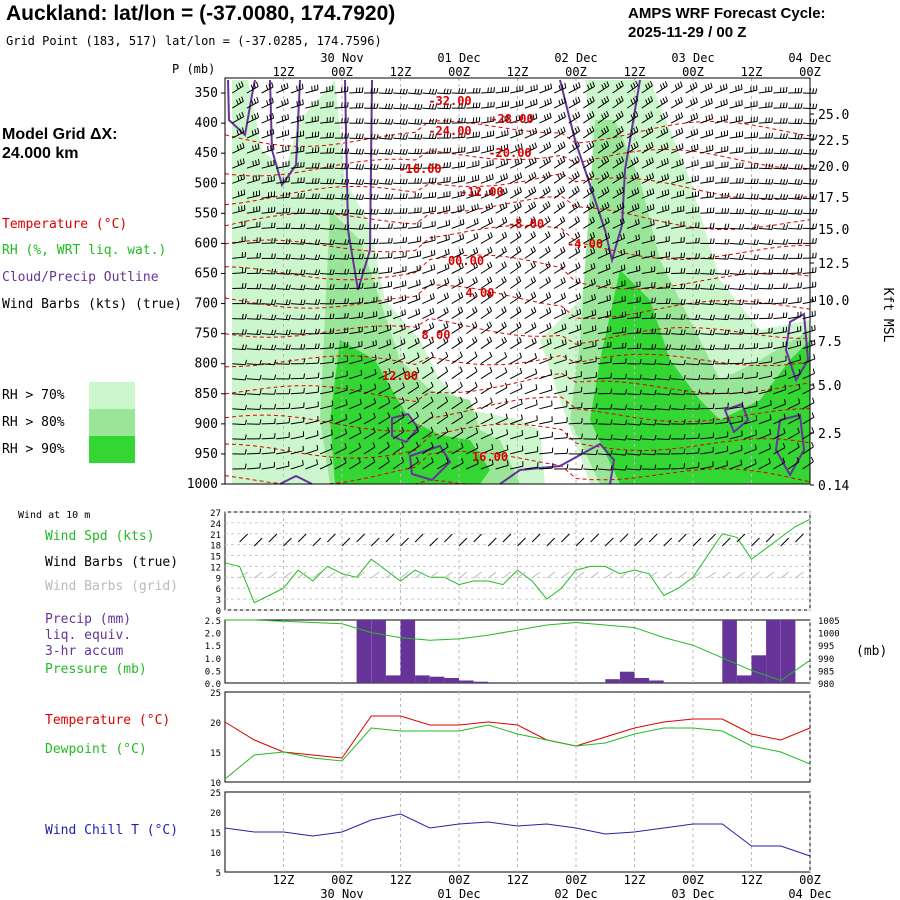 Image resolution: width=900 pixels, height=900 pixels. I want to click on y-tick-label: 2.0, so click(213, 635).